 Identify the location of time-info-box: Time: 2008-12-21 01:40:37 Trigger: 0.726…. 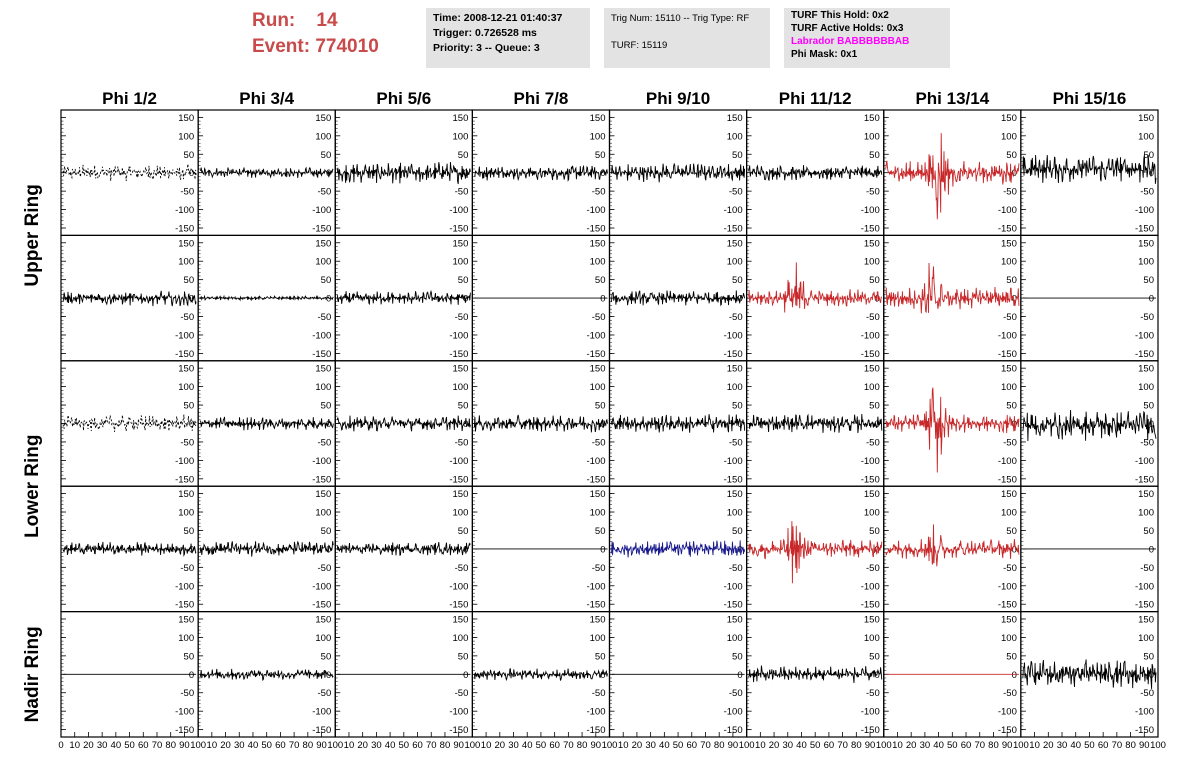
(508, 38).